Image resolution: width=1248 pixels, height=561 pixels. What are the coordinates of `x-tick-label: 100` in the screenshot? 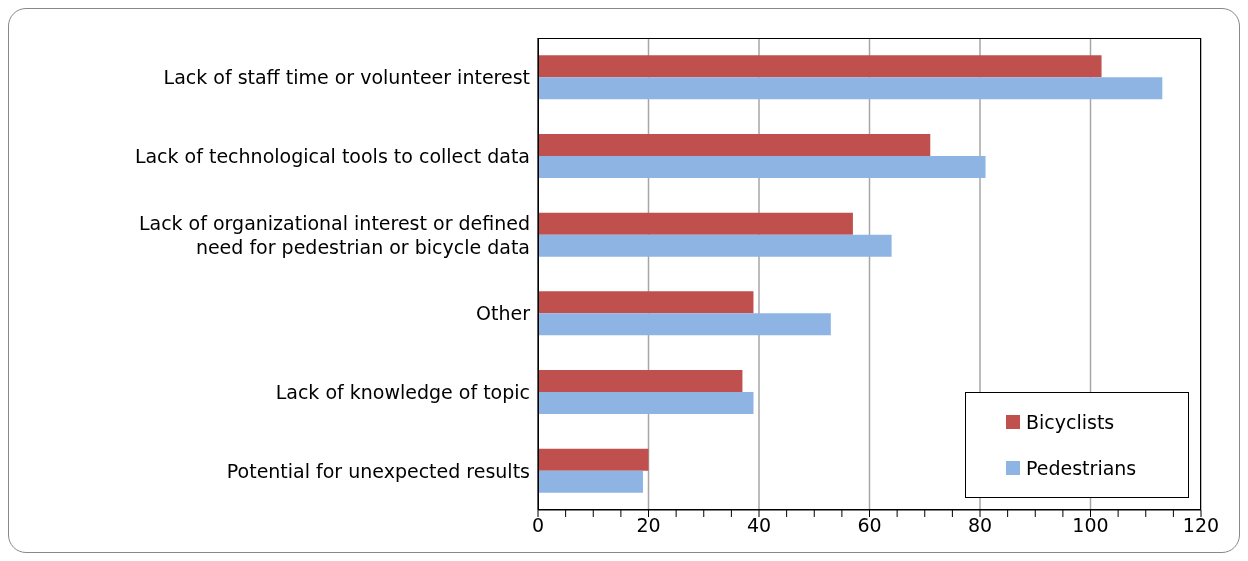 It's located at (1090, 525).